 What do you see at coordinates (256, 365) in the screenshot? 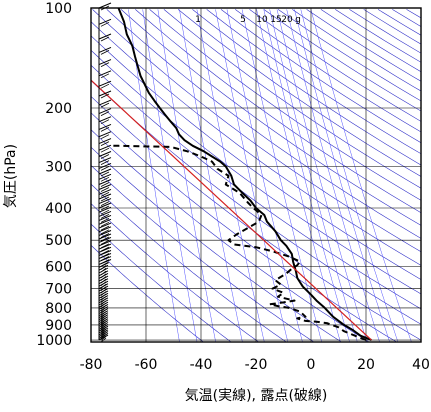
I see `x-tick-label: -20` at bounding box center [256, 365].